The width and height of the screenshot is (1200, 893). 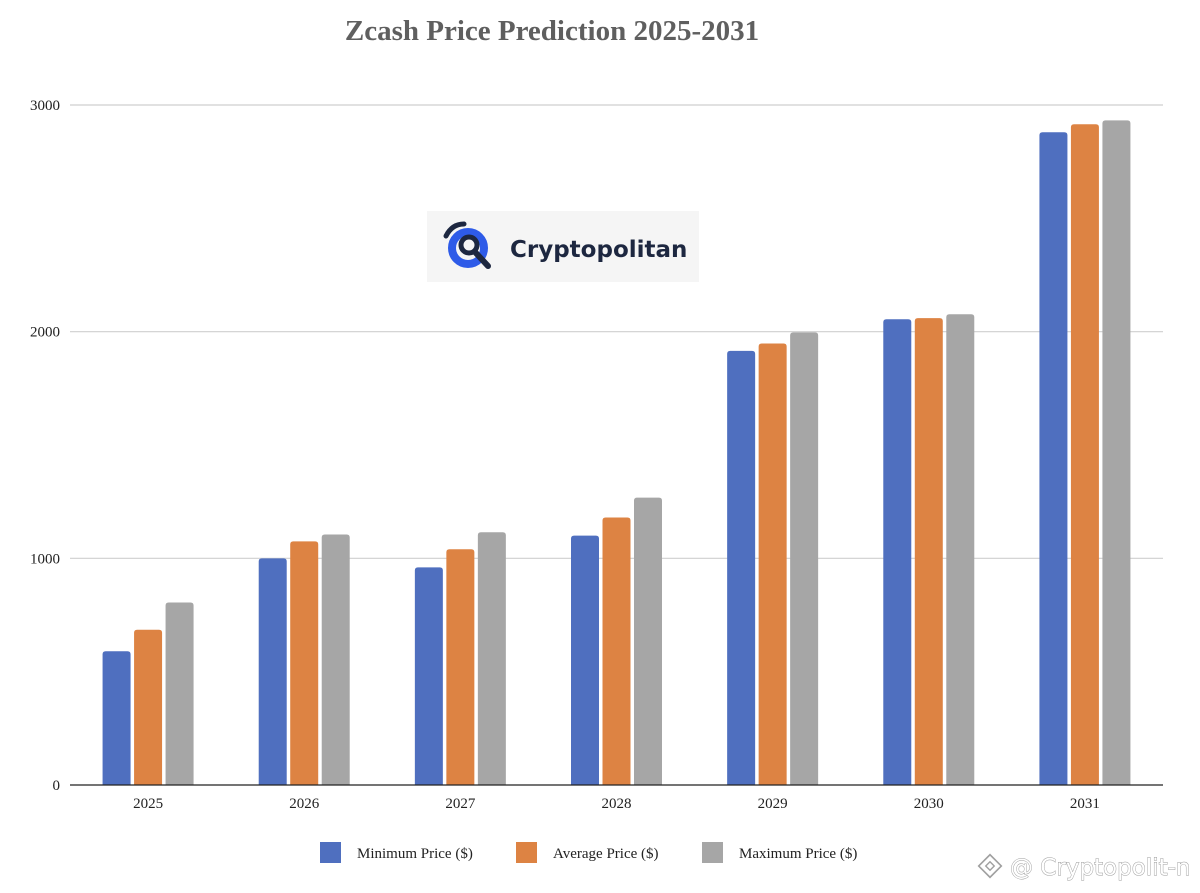 What do you see at coordinates (598, 250) in the screenshot?
I see `logo-text: Cryptopolitan` at bounding box center [598, 250].